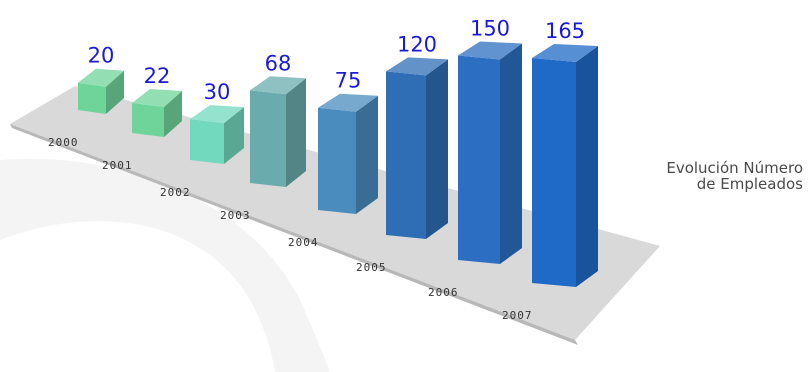 The width and height of the screenshot is (811, 372). I want to click on x-tick-label: 2004, so click(303, 242).